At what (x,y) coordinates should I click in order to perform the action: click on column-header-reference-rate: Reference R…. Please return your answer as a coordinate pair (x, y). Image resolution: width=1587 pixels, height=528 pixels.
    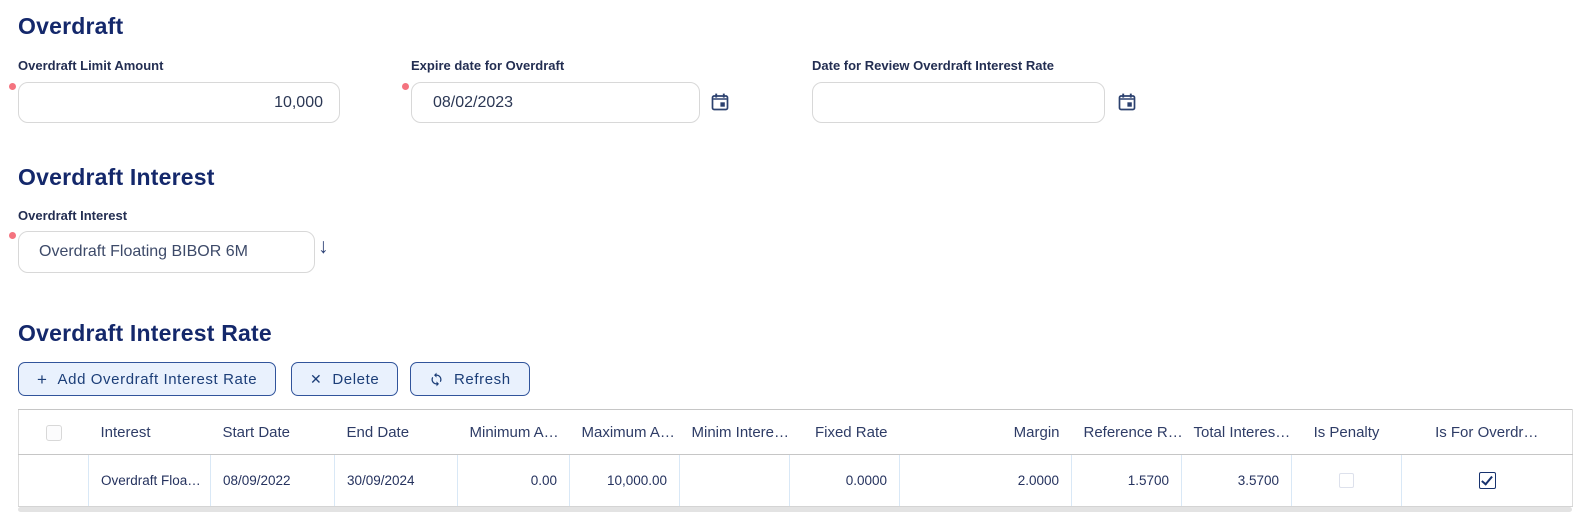
    Looking at the image, I should click on (1126, 432).